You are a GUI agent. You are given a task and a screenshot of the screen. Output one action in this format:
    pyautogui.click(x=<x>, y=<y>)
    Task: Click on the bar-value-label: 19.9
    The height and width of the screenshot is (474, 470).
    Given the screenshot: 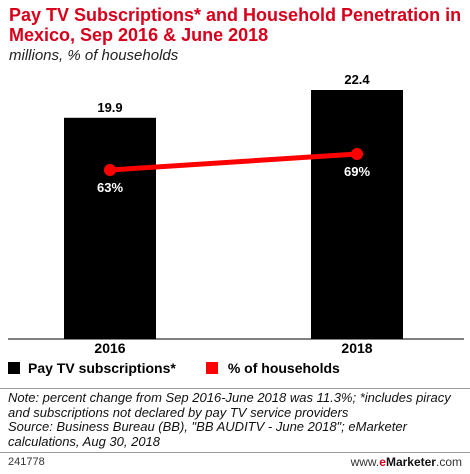 What is the action you would take?
    pyautogui.click(x=109, y=107)
    